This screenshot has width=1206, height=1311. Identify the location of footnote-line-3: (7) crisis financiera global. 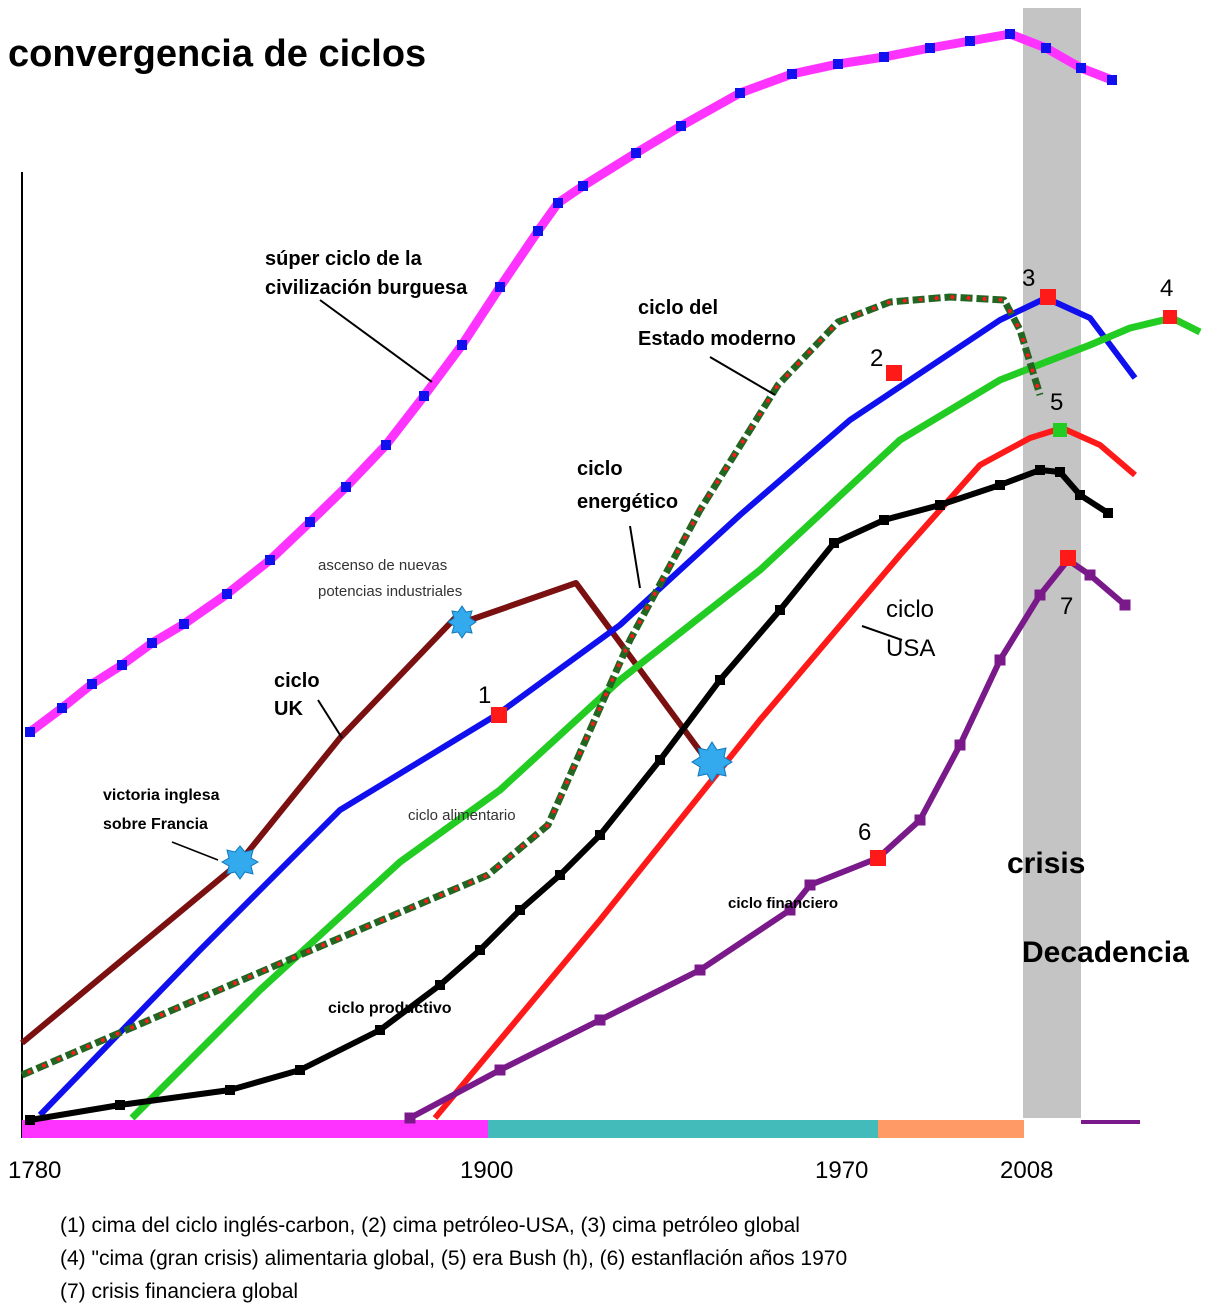
(179, 1291).